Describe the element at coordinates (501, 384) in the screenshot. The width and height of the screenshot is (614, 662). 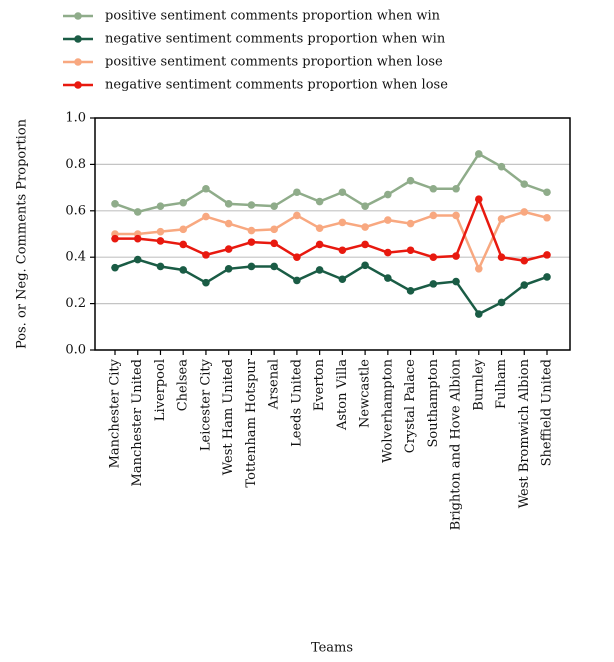
I see `x-tick-label: Fulham` at that location.